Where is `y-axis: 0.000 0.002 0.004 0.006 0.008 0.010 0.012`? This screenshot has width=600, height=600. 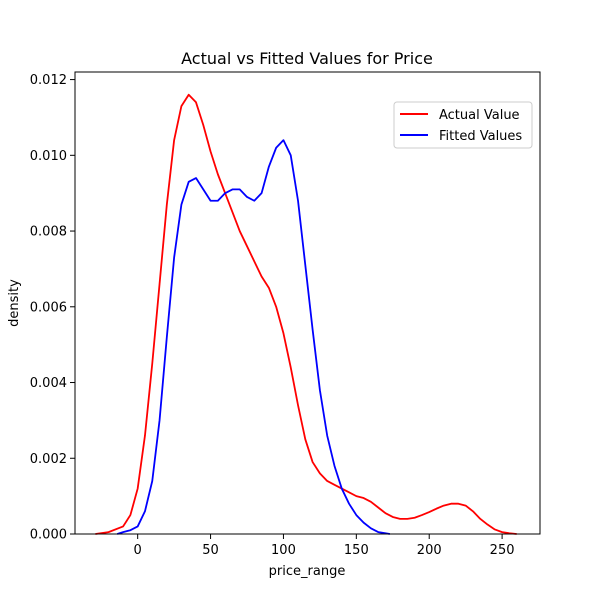
y-axis: 0.000 0.002 0.004 0.006 0.008 0.010 0.012 is located at coordinates (52, 308).